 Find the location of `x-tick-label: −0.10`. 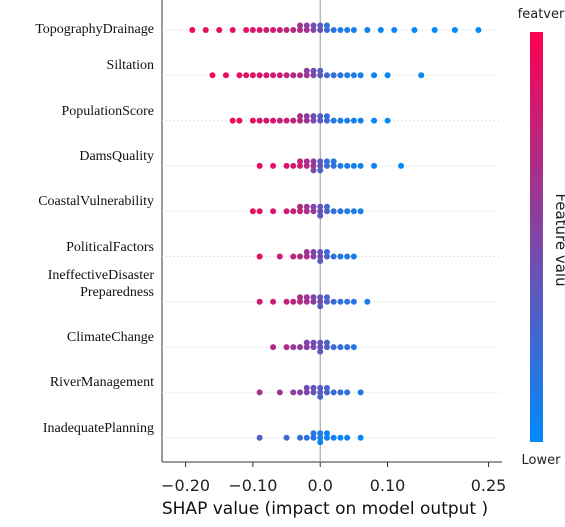

x-tick-label: −0.10 is located at coordinates (252, 485).